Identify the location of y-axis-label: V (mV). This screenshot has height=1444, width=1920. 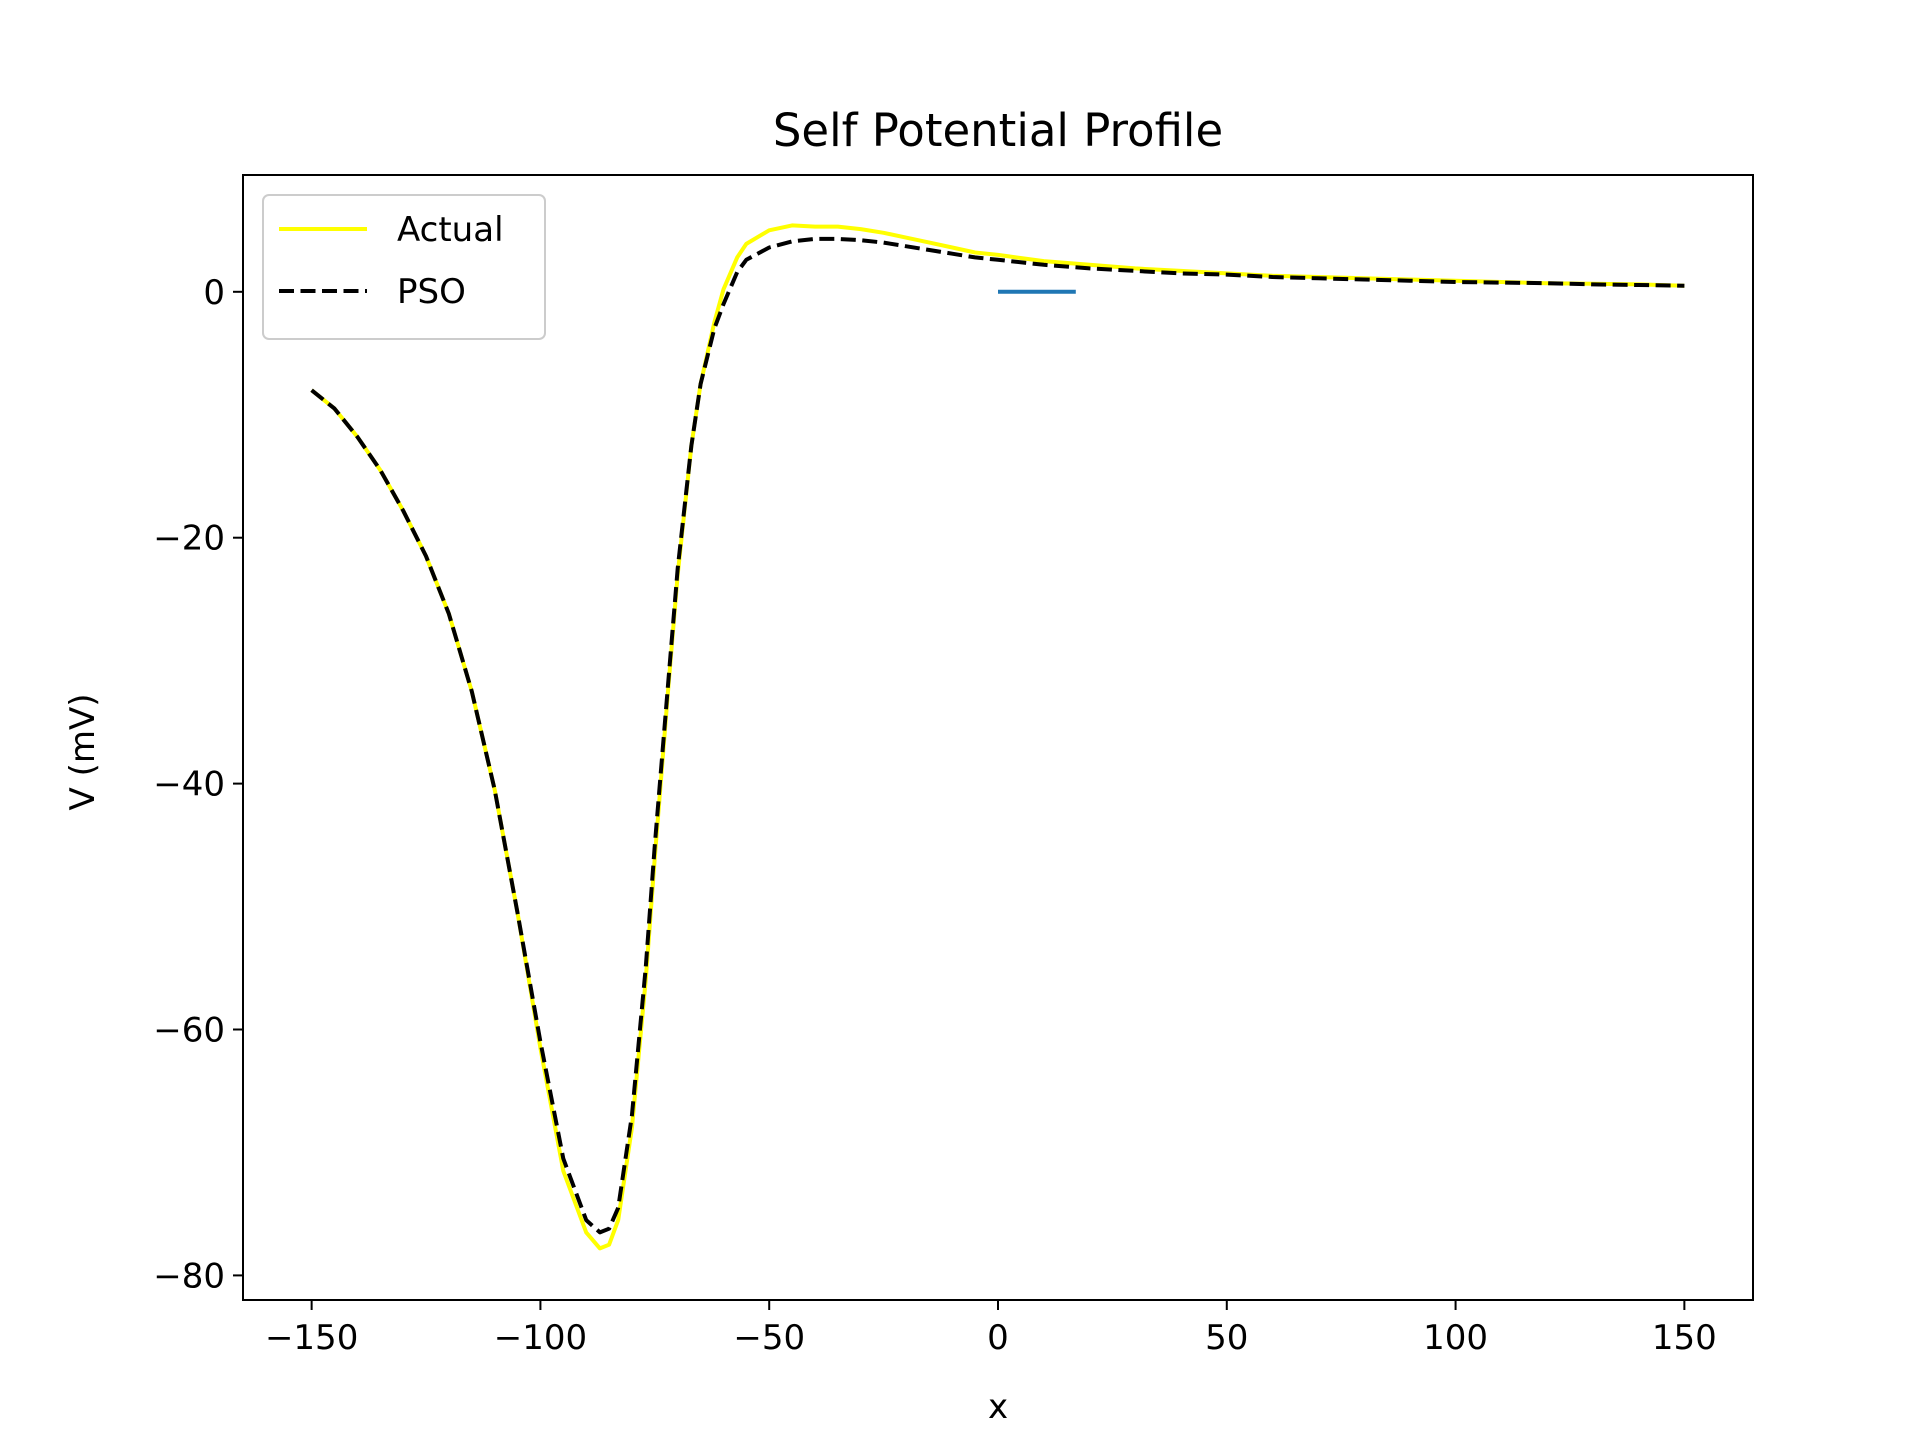
(83, 752).